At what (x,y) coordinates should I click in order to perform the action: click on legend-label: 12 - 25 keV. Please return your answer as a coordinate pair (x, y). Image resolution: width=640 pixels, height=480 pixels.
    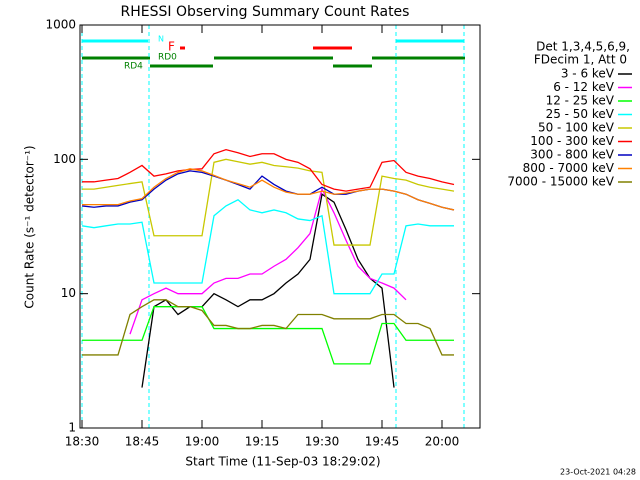
    Looking at the image, I should click on (580, 101).